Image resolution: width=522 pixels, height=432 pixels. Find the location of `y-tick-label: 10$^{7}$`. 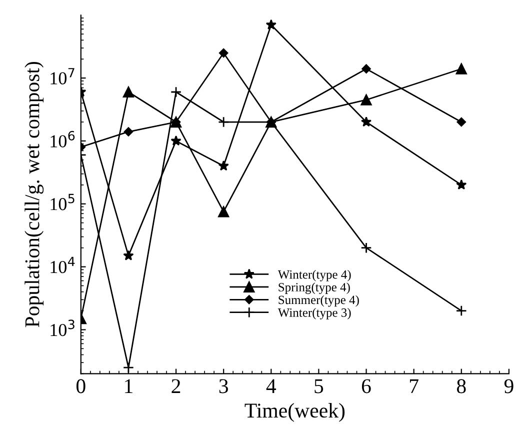

y-tick-label: 10$^{7}$ is located at coordinates (62, 76).